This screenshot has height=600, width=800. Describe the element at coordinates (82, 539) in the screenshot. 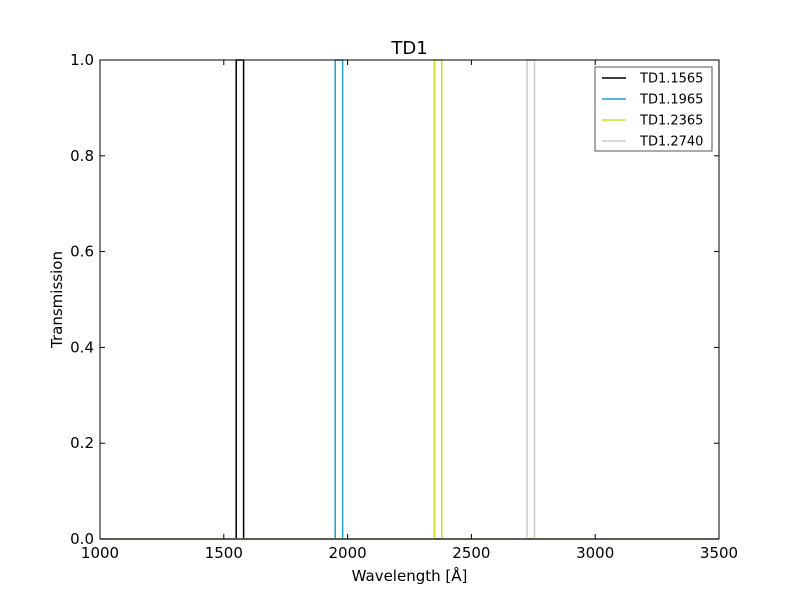

I see `y-tick-label: 0.0` at that location.